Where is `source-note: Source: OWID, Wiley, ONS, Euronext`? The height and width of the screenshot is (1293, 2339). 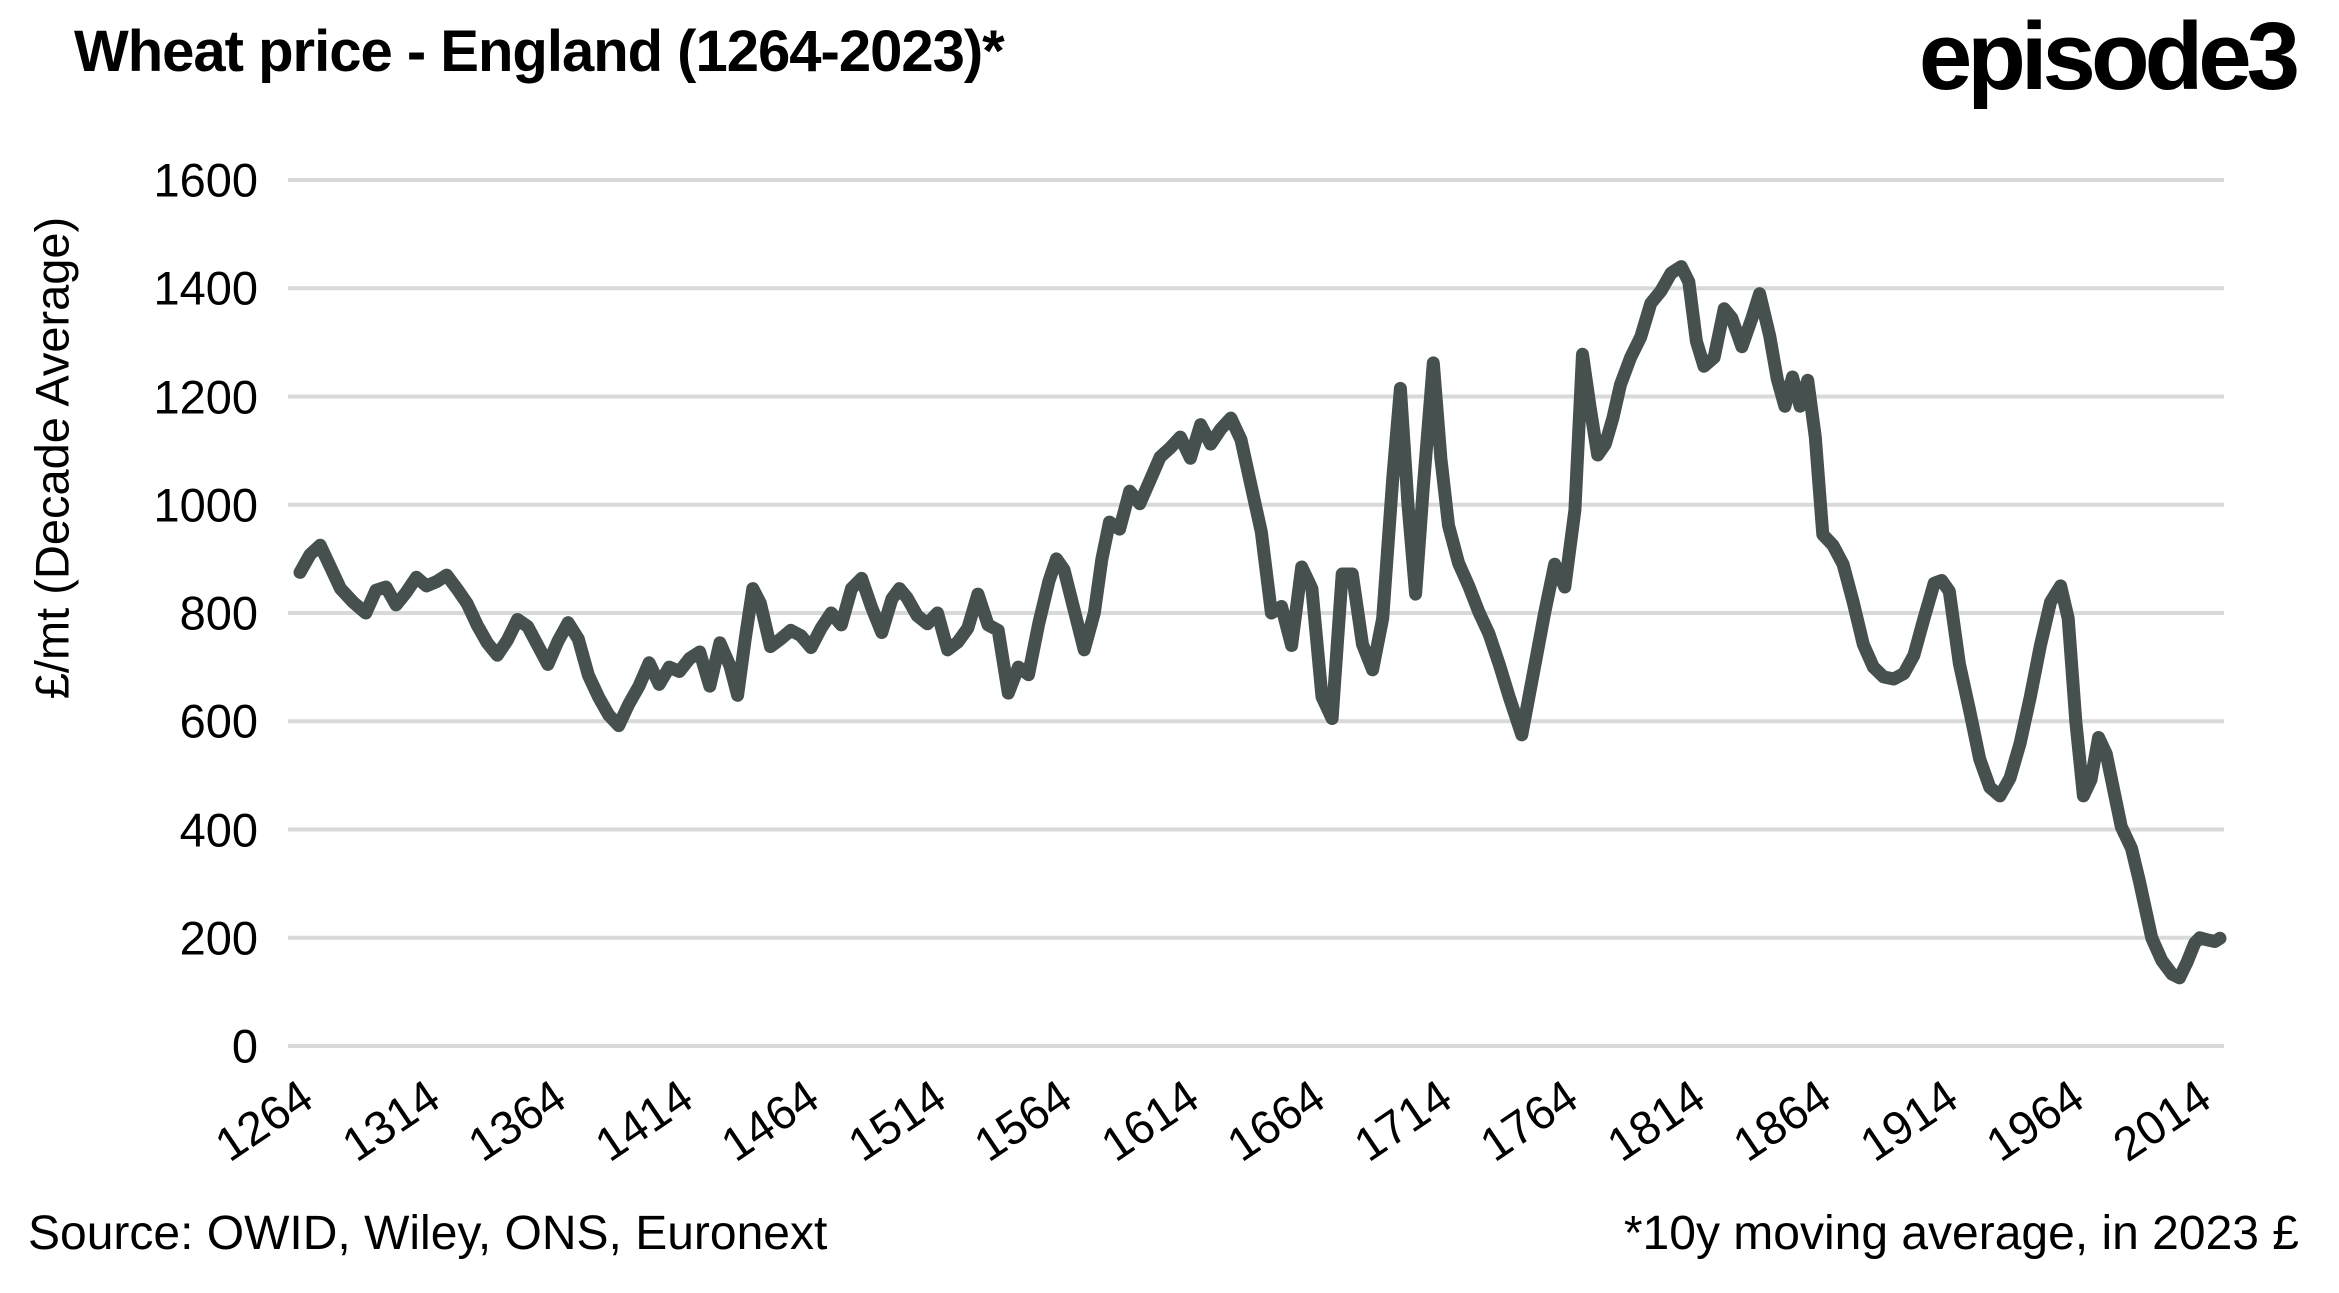 source-note: Source: OWID, Wiley, ONS, Euronext is located at coordinates (428, 1233).